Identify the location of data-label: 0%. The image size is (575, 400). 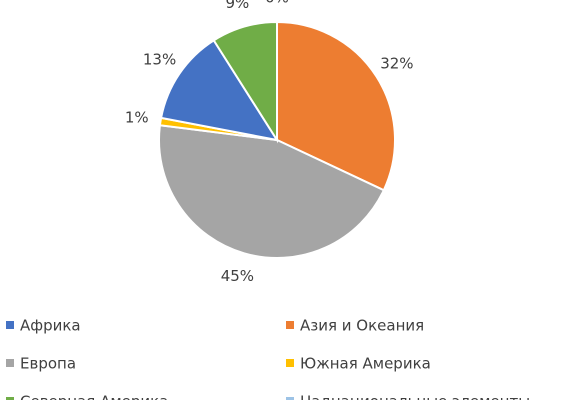
(277, 3).